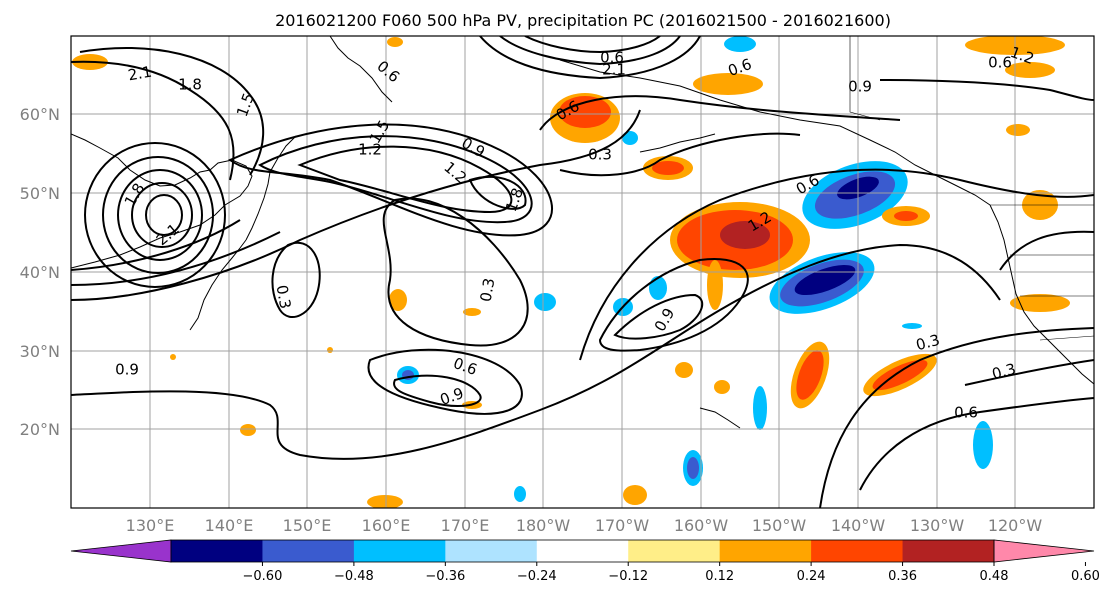 The height and width of the screenshot is (601, 1105). I want to click on colorbar-extend-high, so click(1044, 551).